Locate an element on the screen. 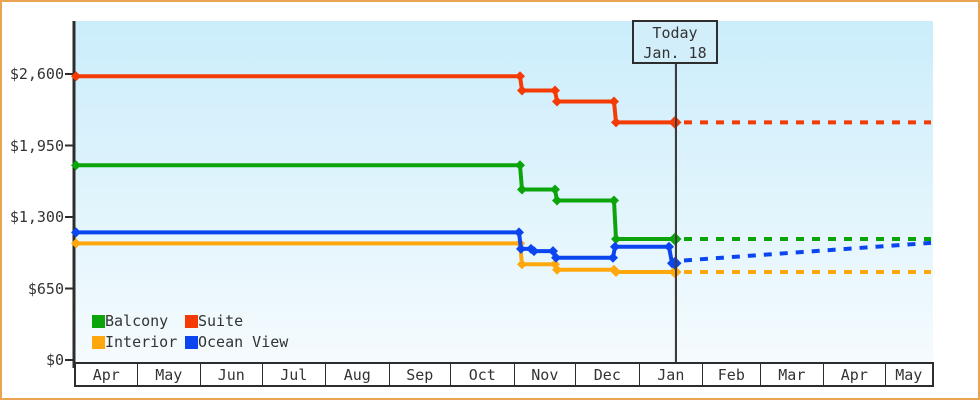 This screenshot has height=400, width=980. y-axis-label: $650 is located at coordinates (45, 288).